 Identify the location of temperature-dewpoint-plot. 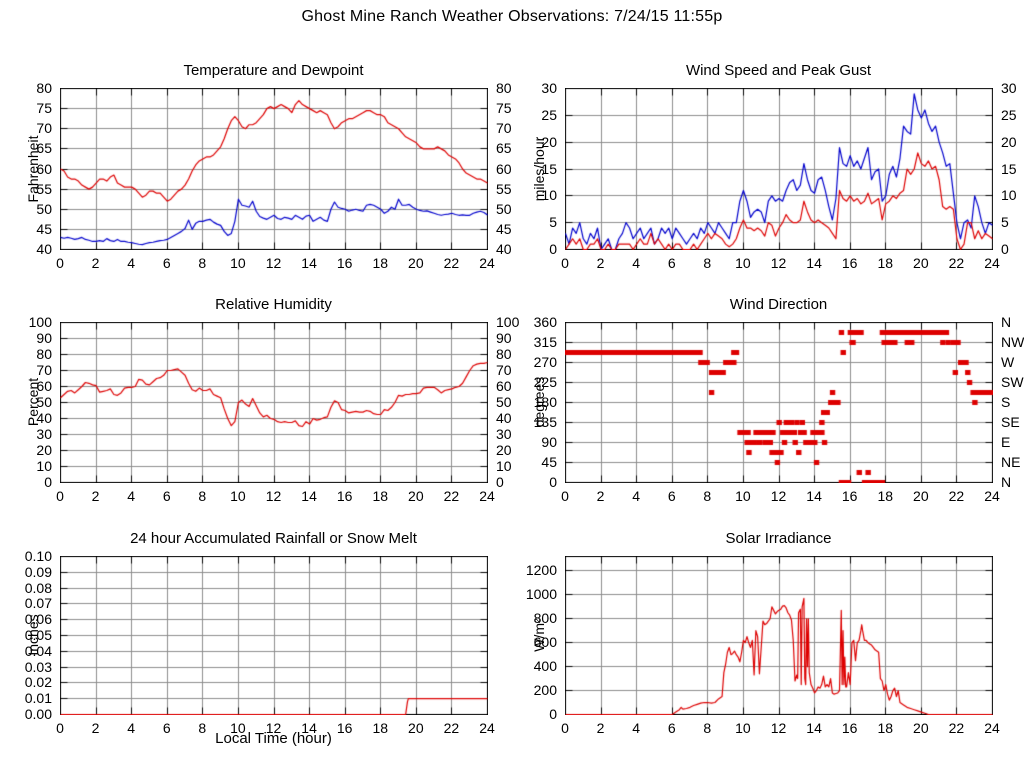
(274, 169).